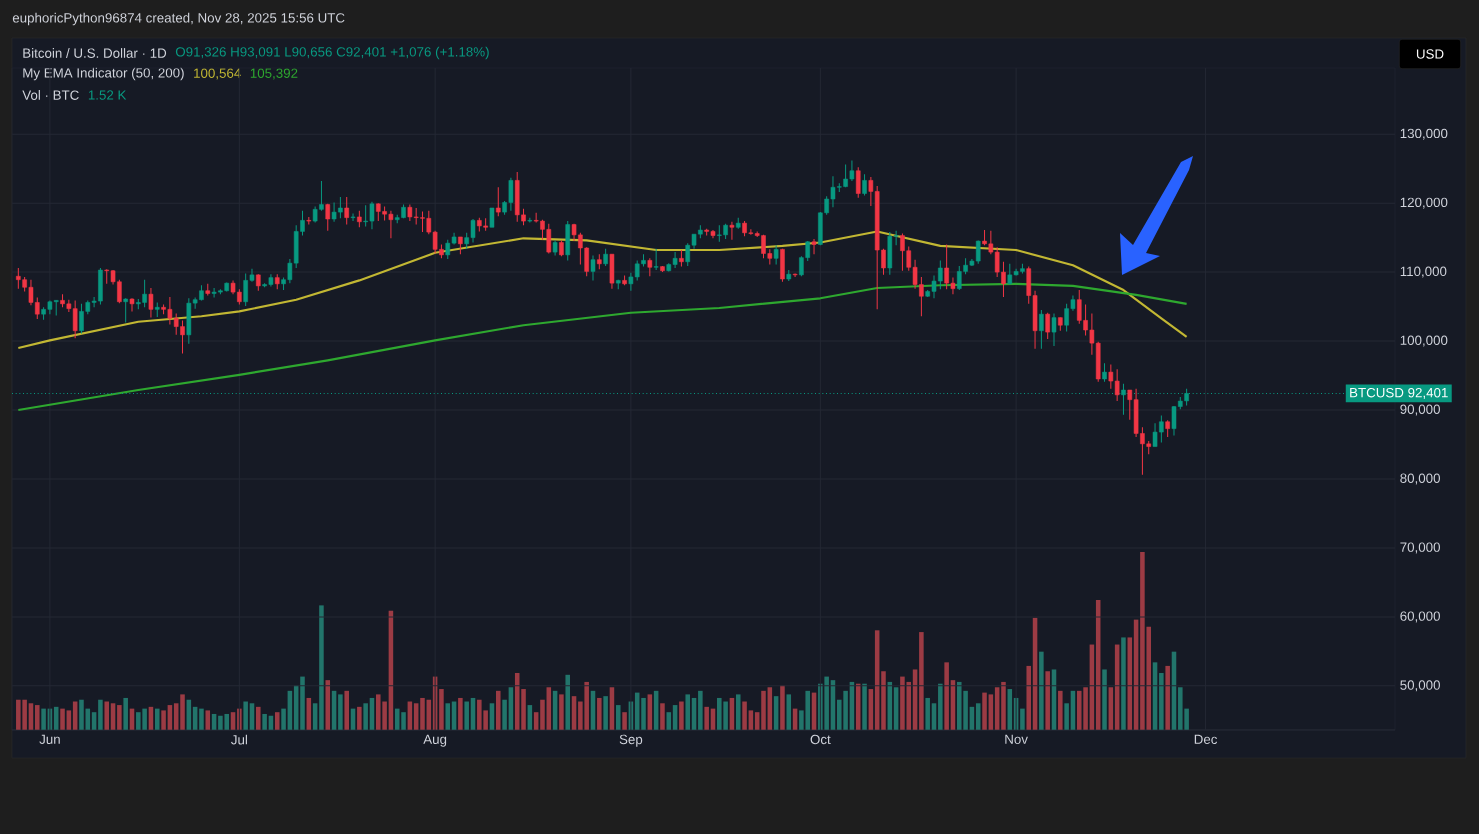 This screenshot has height=834, width=1479. What do you see at coordinates (178, 19) in the screenshot?
I see `text: euphoricPython96874 created, Nov 28, 2025 15:56 UTC` at bounding box center [178, 19].